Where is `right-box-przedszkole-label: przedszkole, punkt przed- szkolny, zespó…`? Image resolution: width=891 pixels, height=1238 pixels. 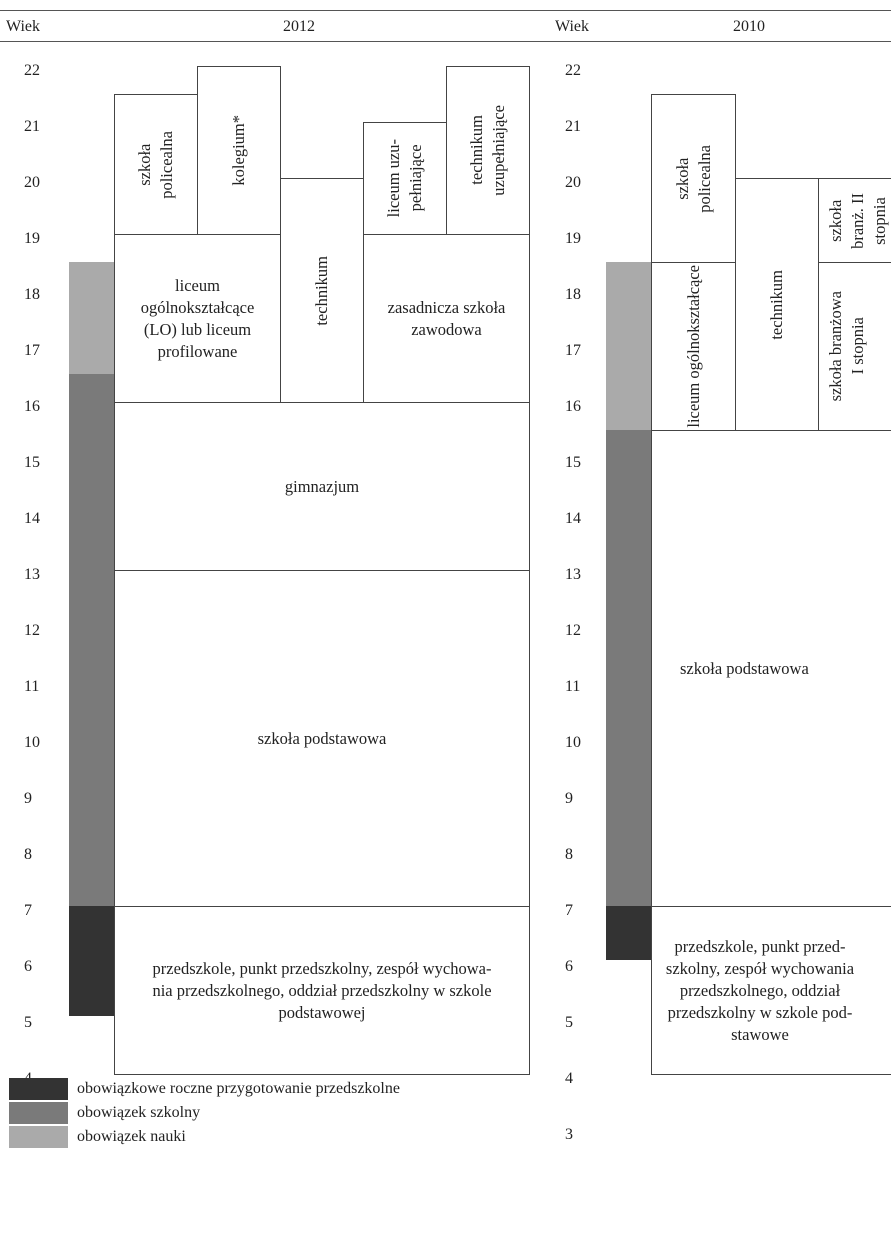
right-box-przedszkole-label: przedszkole, punkt przed- szkolny, zespó… is located at coordinates (760, 990).